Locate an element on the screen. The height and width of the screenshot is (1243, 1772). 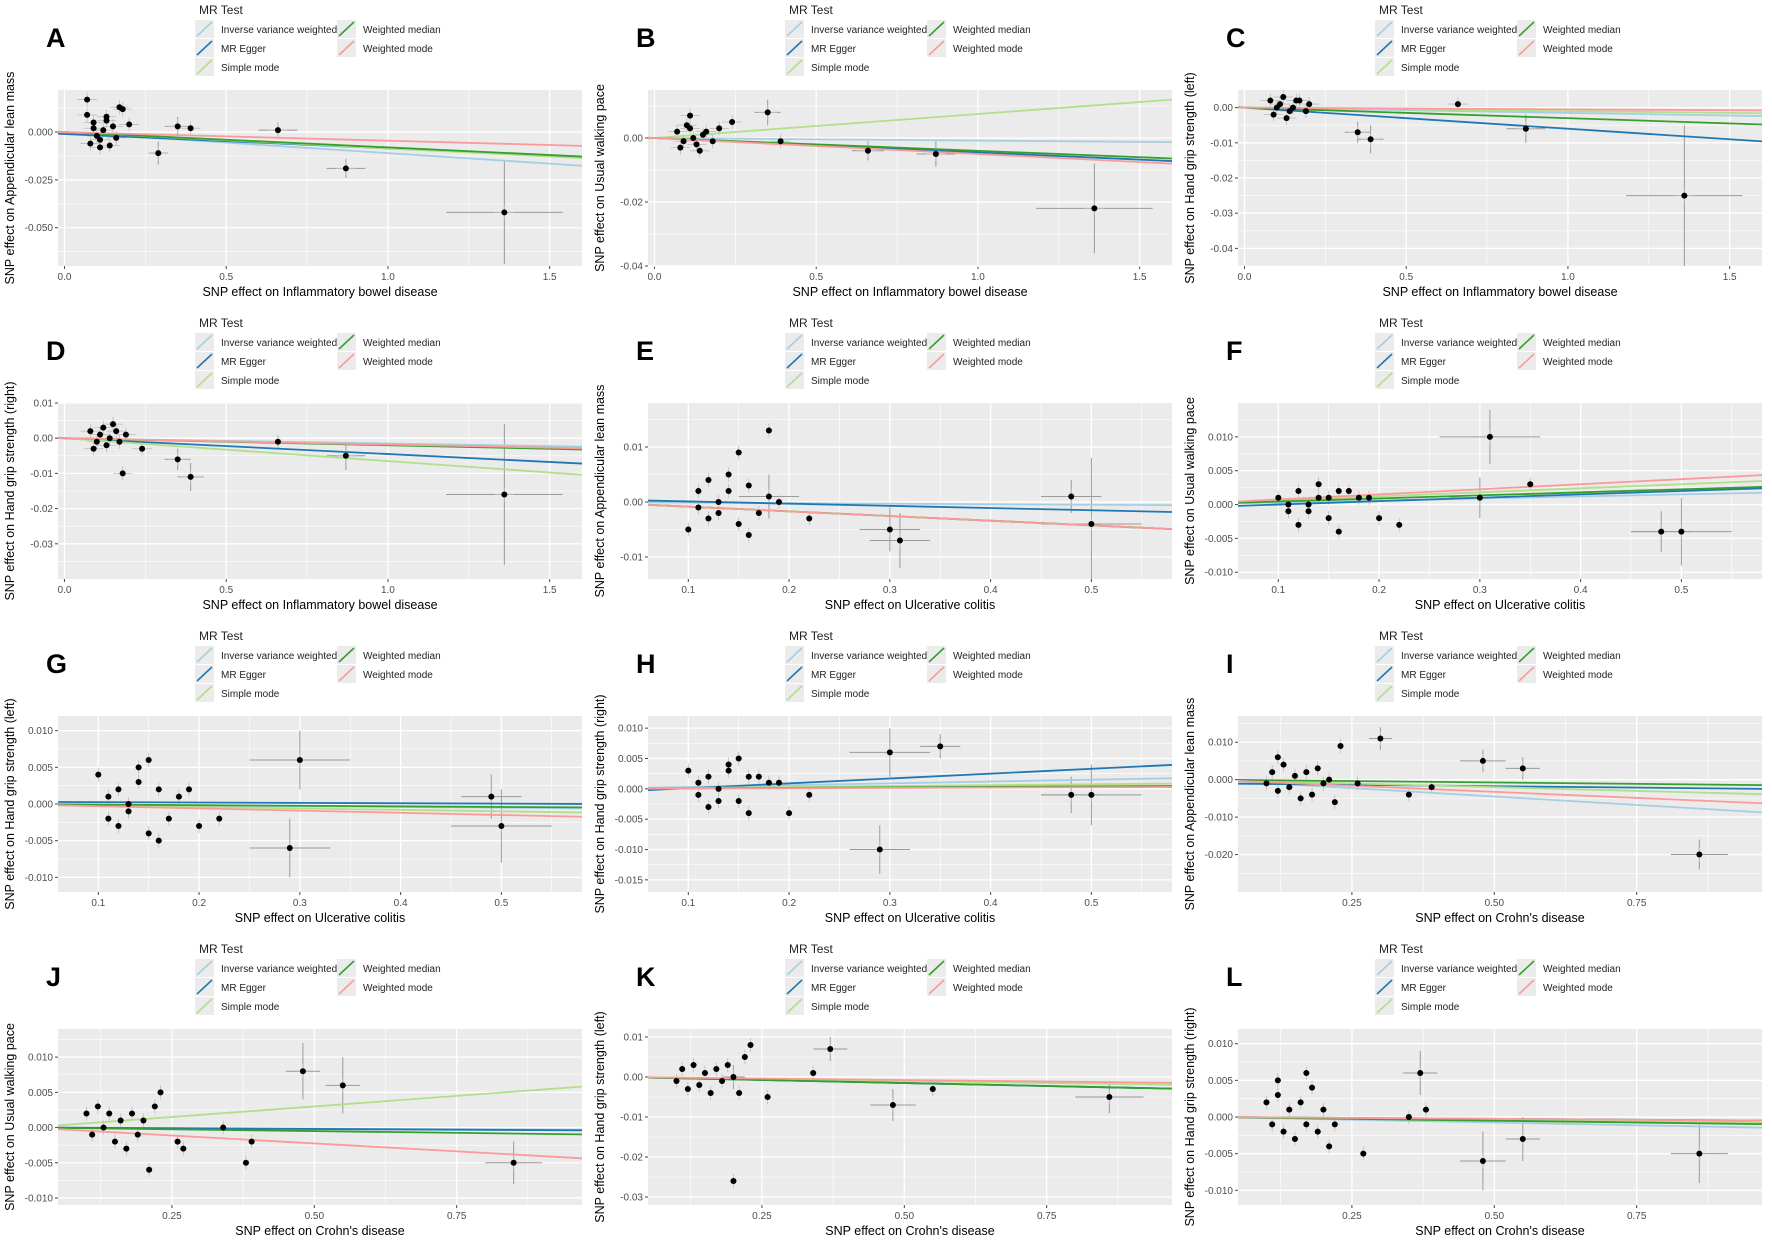
y-tick-label: -0.01 is located at coordinates (1221, 143).